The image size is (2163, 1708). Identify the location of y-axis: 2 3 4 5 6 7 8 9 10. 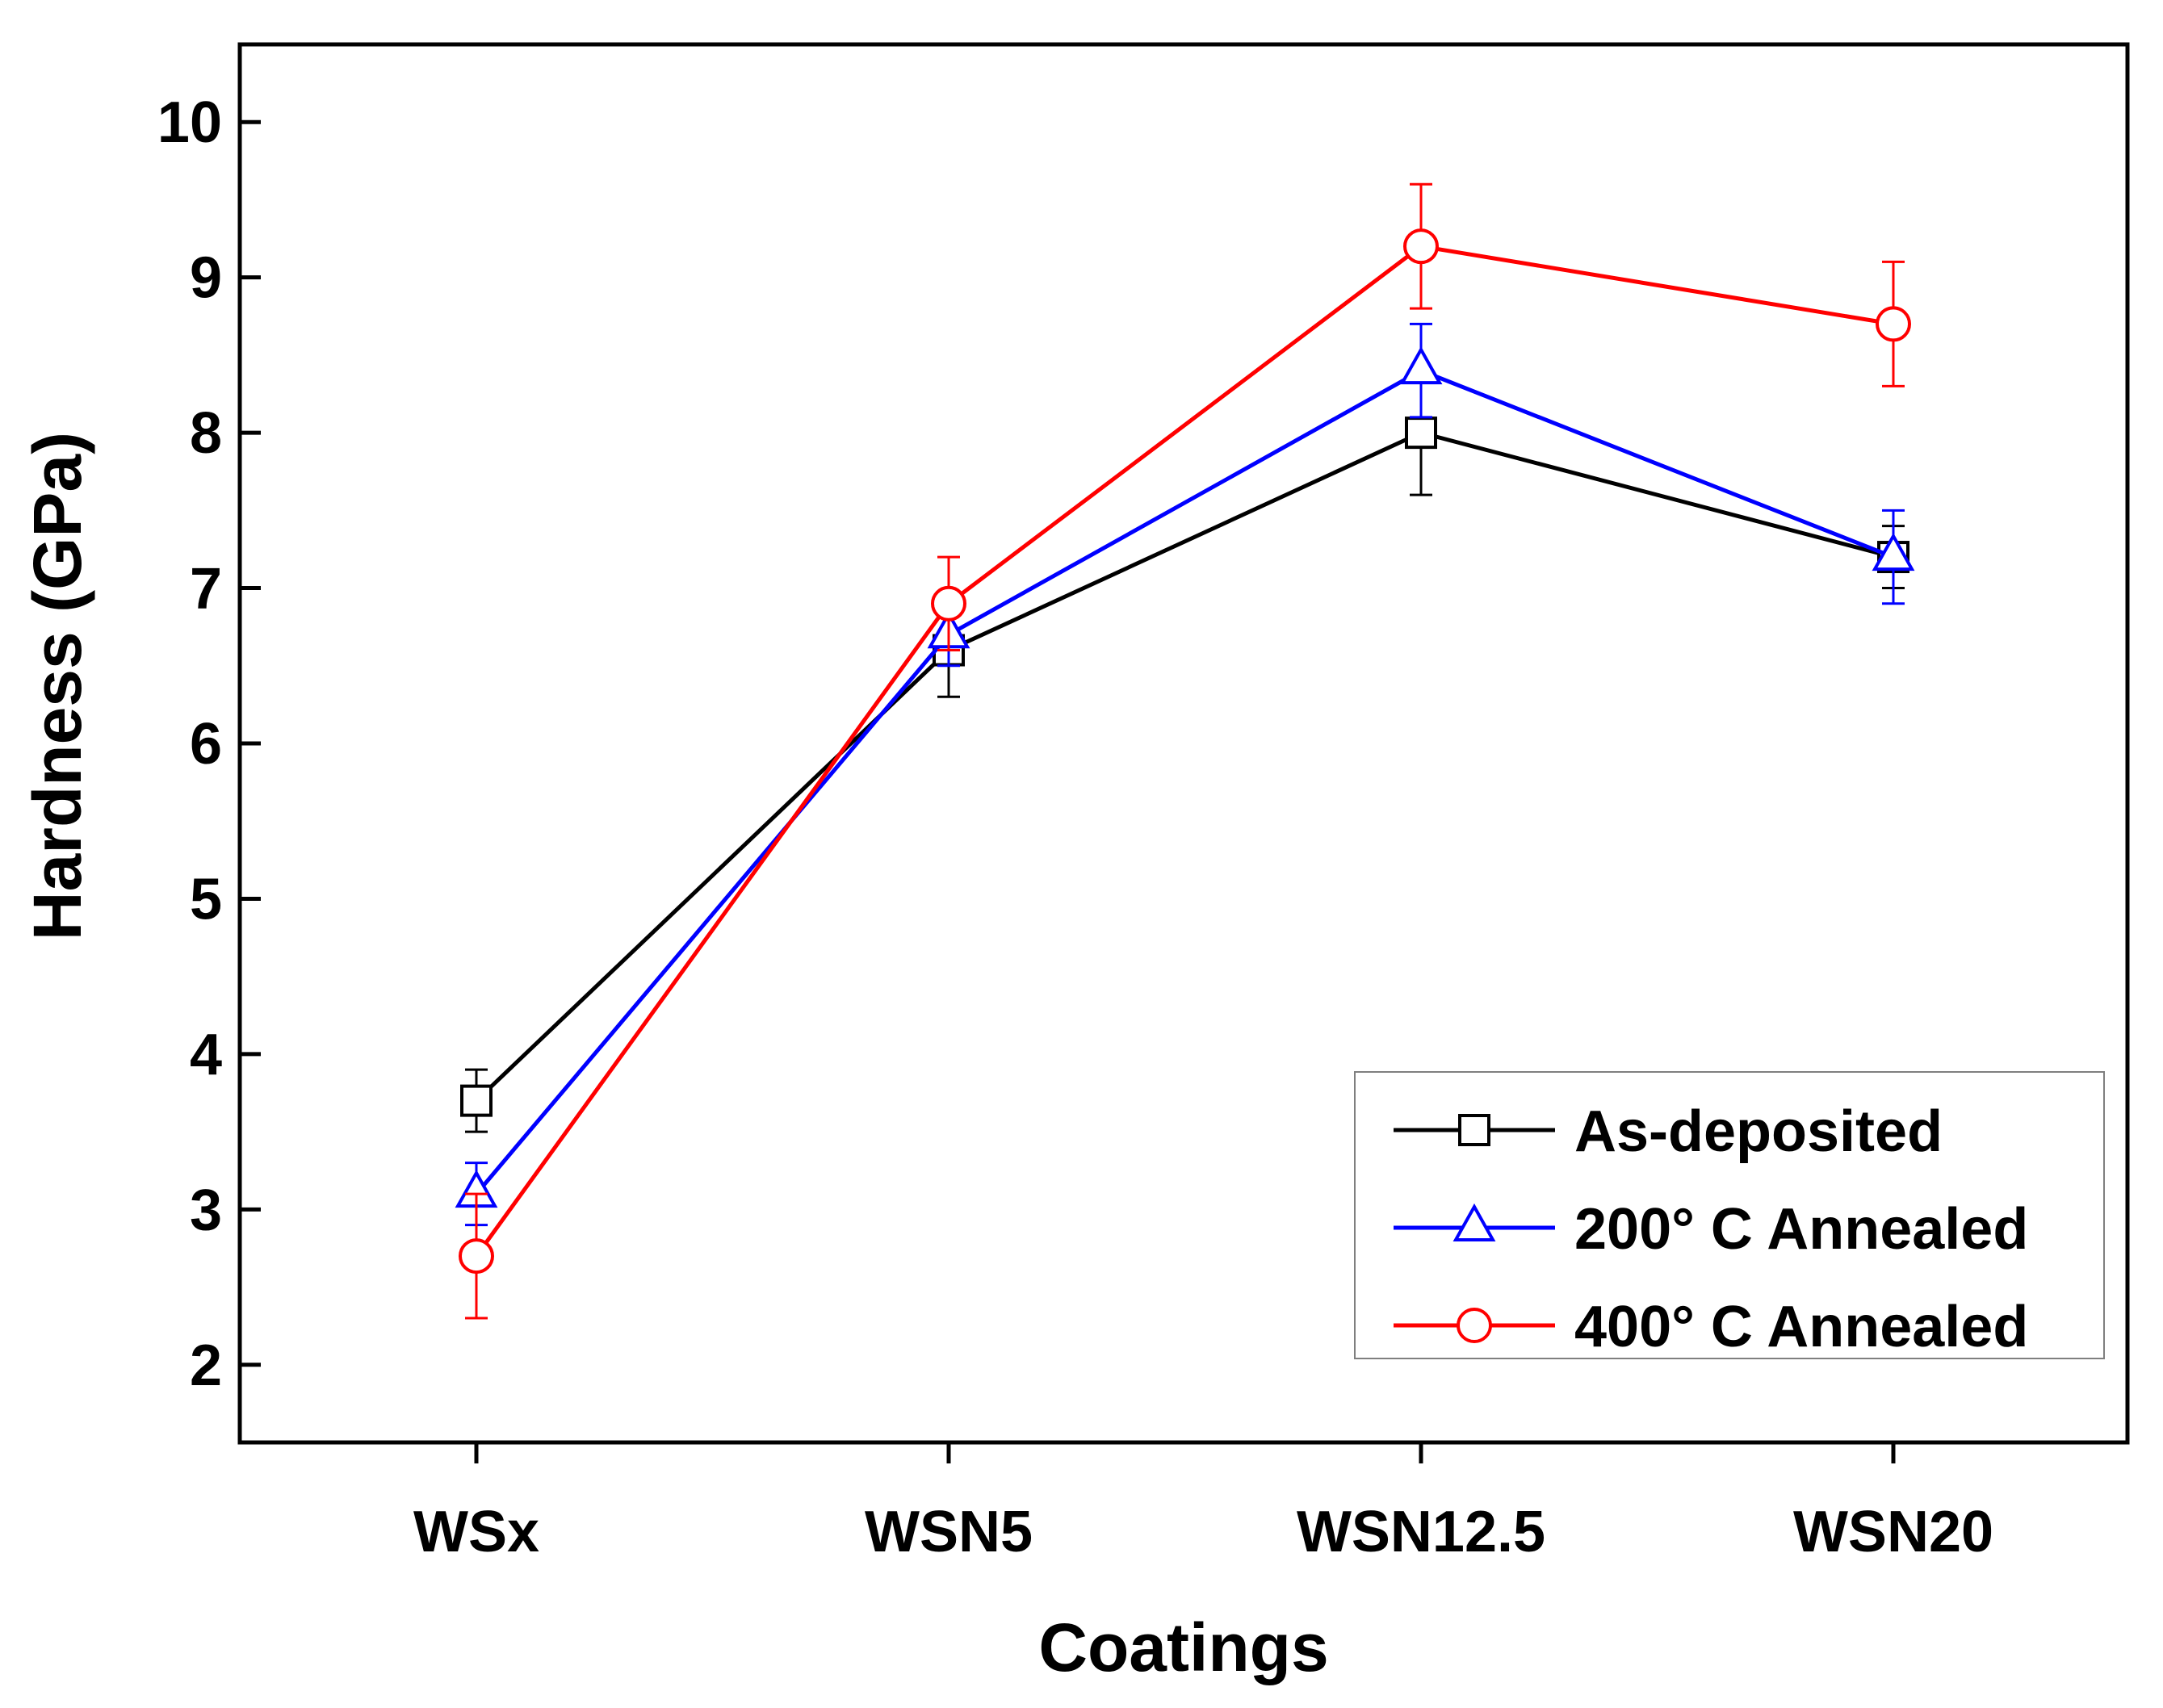
(209, 744).